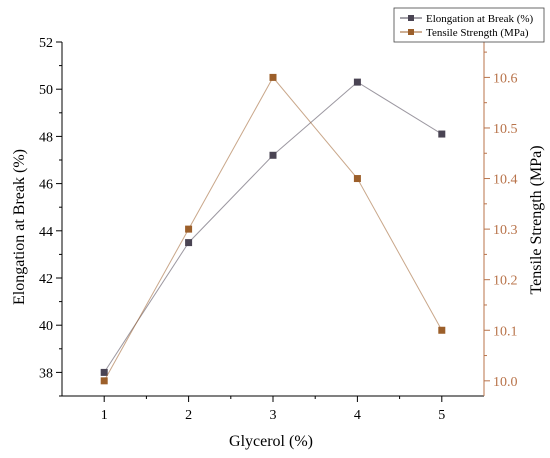  I want to click on y-axis-left-label: Elongation at Break (%), so click(19, 227).